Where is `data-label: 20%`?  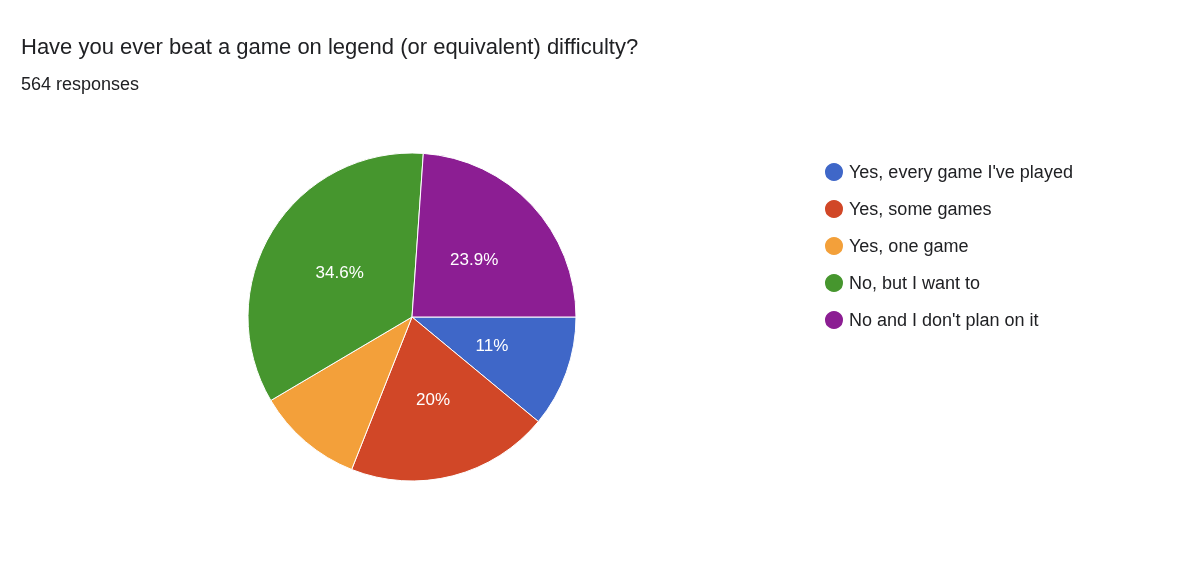
data-label: 20% is located at coordinates (433, 399).